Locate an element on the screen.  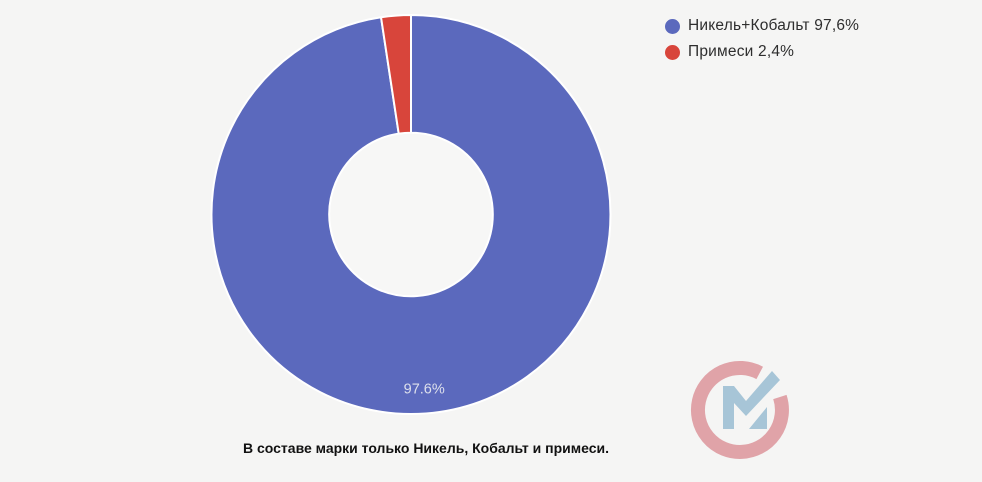
legend: Никель+Кобальт 97,6% Примеси 2,4% is located at coordinates (762, 39).